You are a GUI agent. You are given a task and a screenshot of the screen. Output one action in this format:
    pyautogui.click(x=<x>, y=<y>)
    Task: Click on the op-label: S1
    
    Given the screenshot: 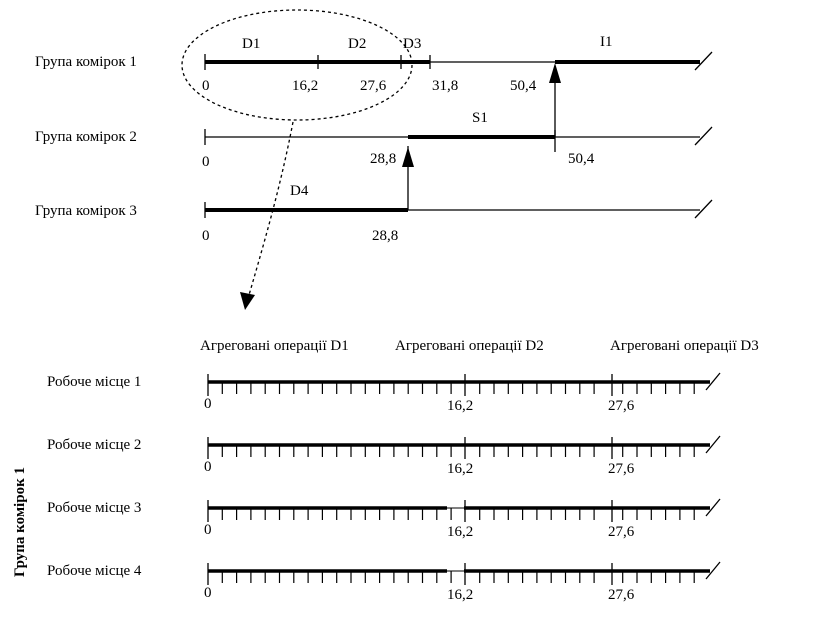 What is the action you would take?
    pyautogui.click(x=480, y=118)
    